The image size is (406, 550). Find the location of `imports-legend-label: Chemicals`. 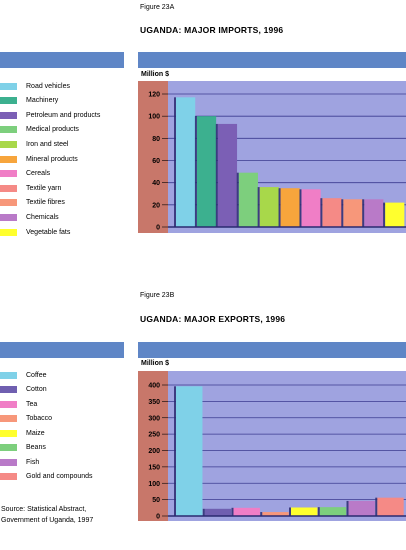

imports-legend-label: Chemicals is located at coordinates (42, 217).